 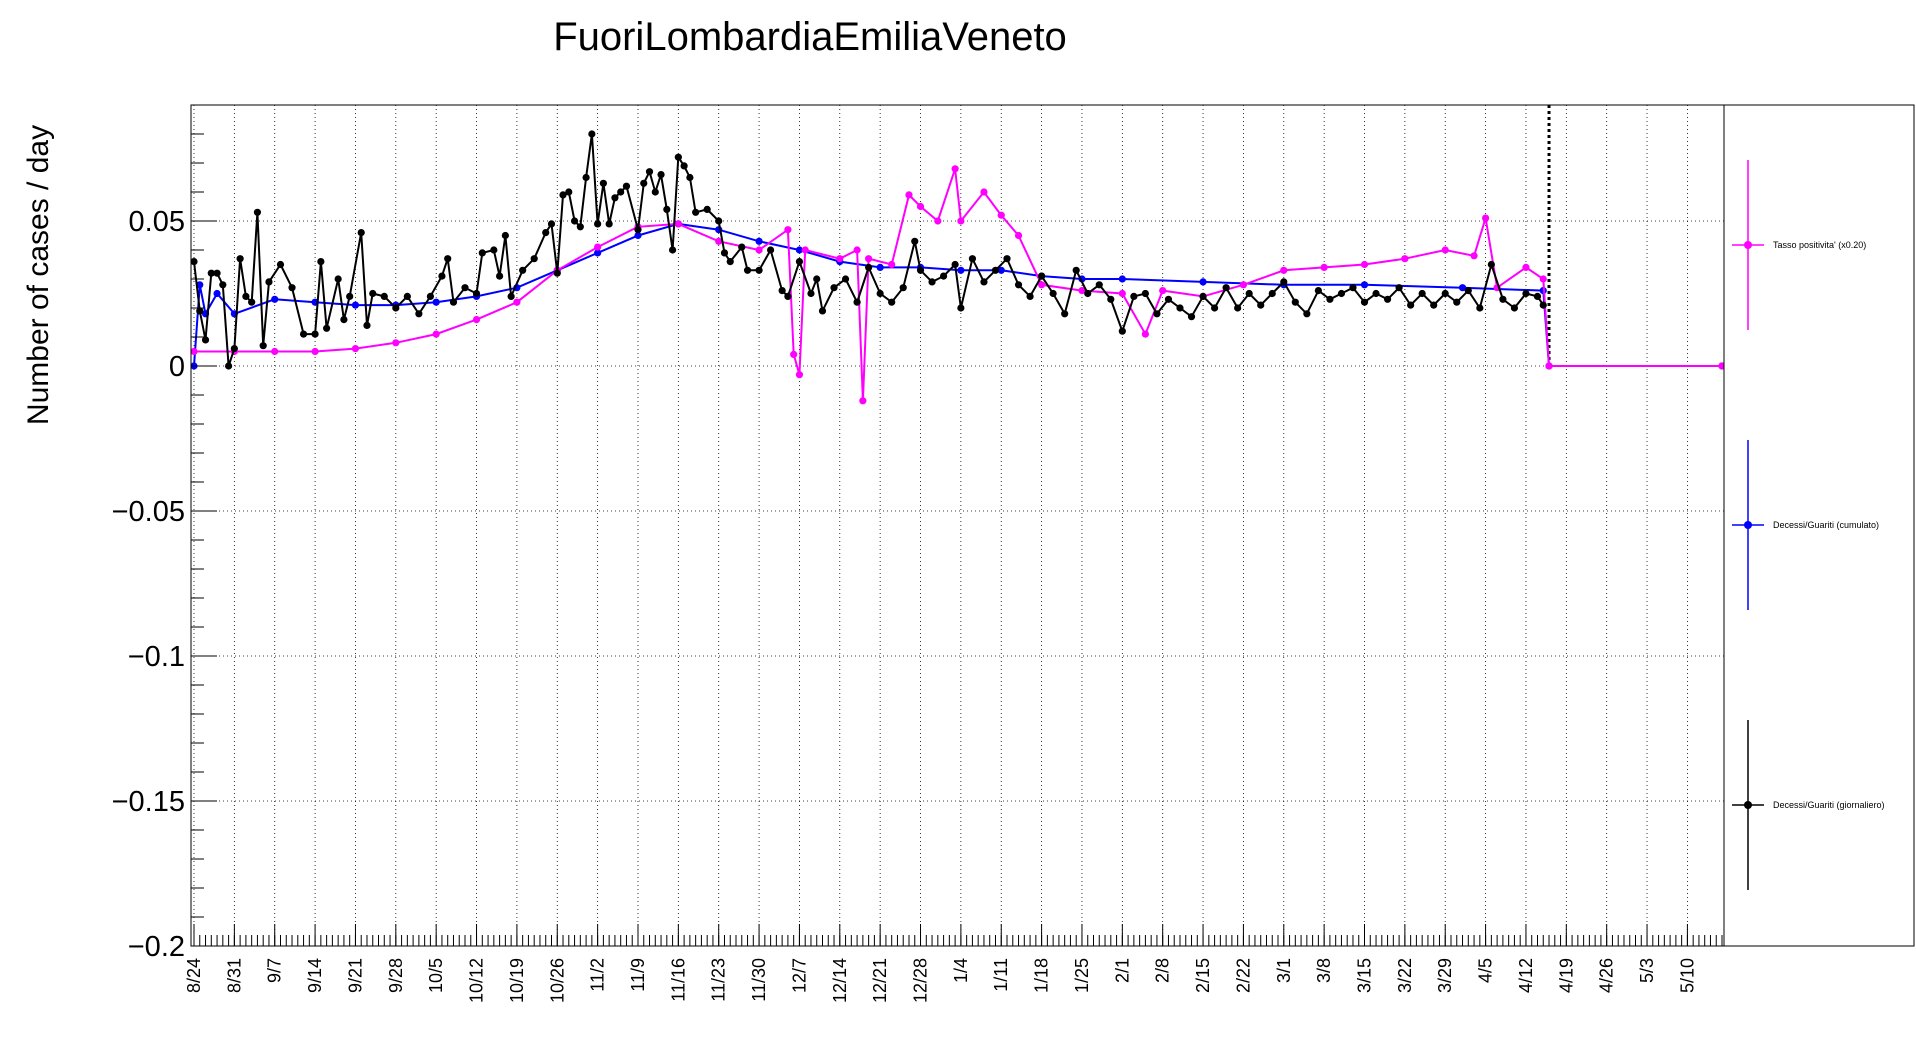 I want to click on x-tick-label: 11/16, so click(x=678, y=980).